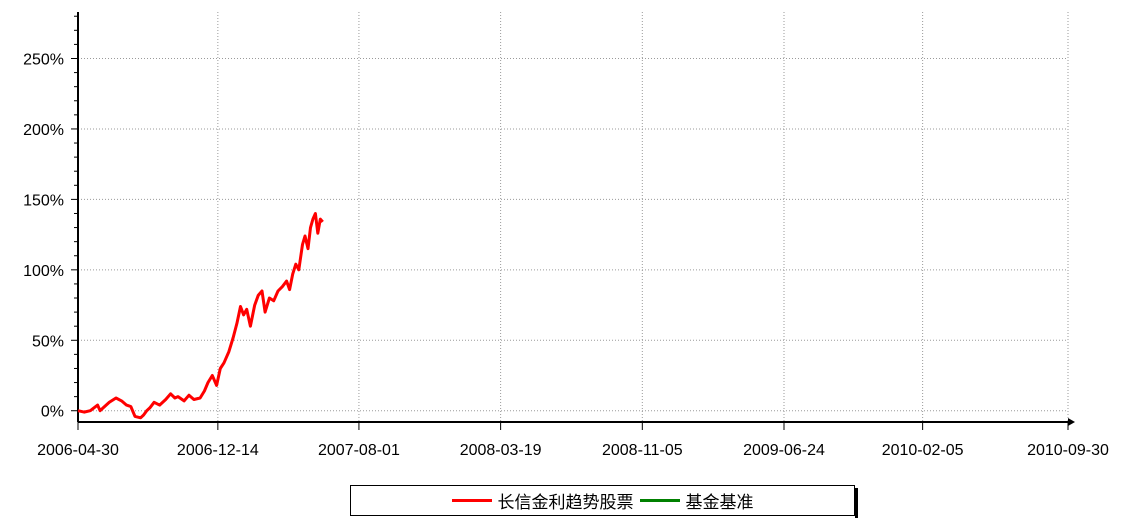  Describe the element at coordinates (565, 503) in the screenshot. I see `legend-label-fund: 长信金利趋势股票` at that location.